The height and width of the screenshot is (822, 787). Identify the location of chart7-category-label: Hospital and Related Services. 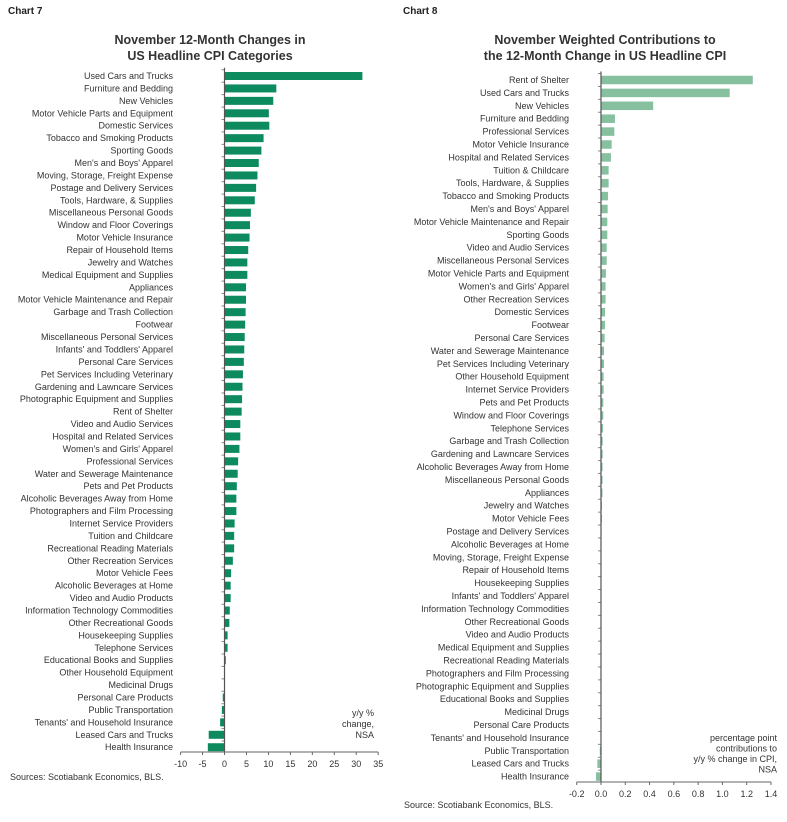
(112, 436).